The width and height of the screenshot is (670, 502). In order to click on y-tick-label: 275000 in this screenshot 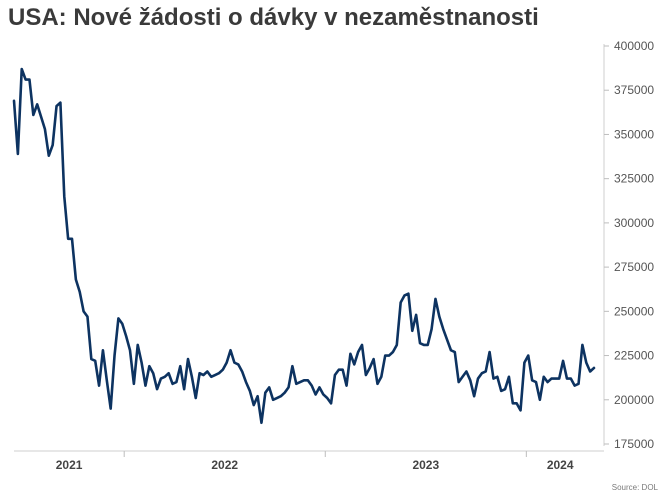, I will do `click(634, 267)`.